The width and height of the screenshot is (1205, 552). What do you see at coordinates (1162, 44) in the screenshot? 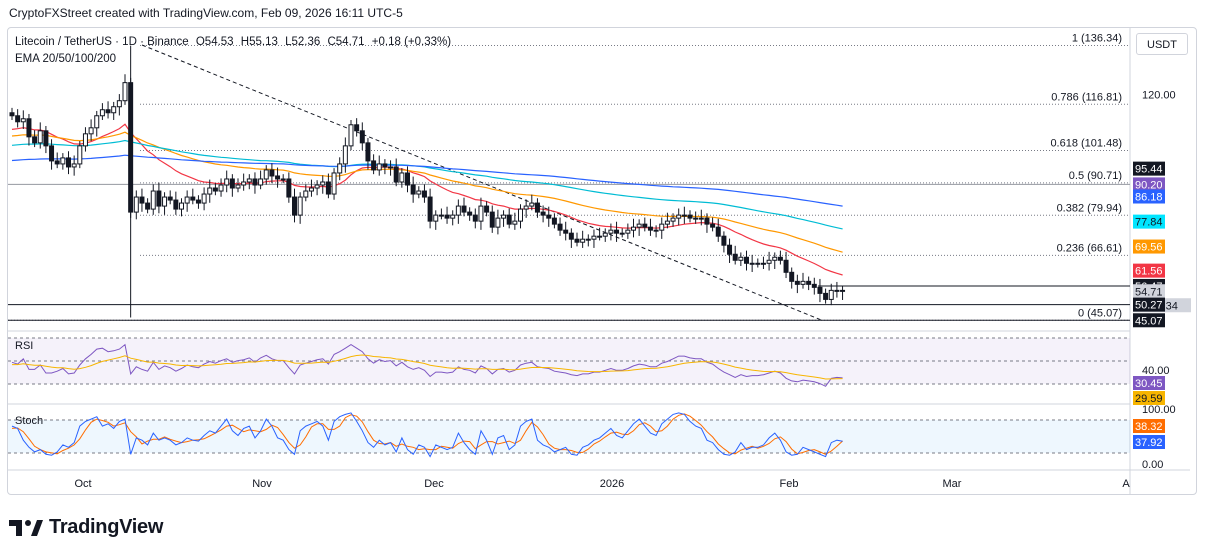
I see `currency-selector: USDT` at bounding box center [1162, 44].